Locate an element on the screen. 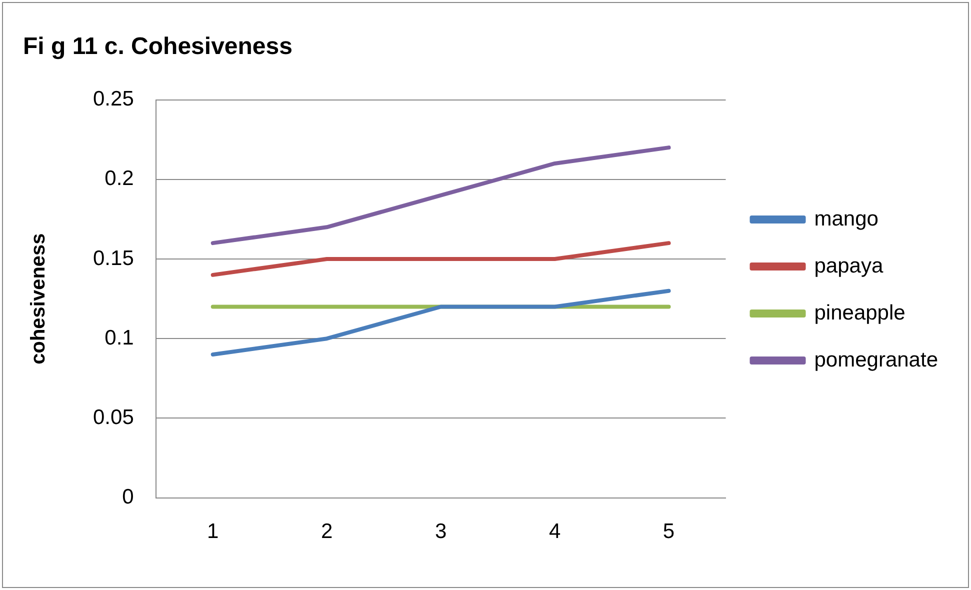 The width and height of the screenshot is (971, 590). legend-label: pomegranate is located at coordinates (876, 360).